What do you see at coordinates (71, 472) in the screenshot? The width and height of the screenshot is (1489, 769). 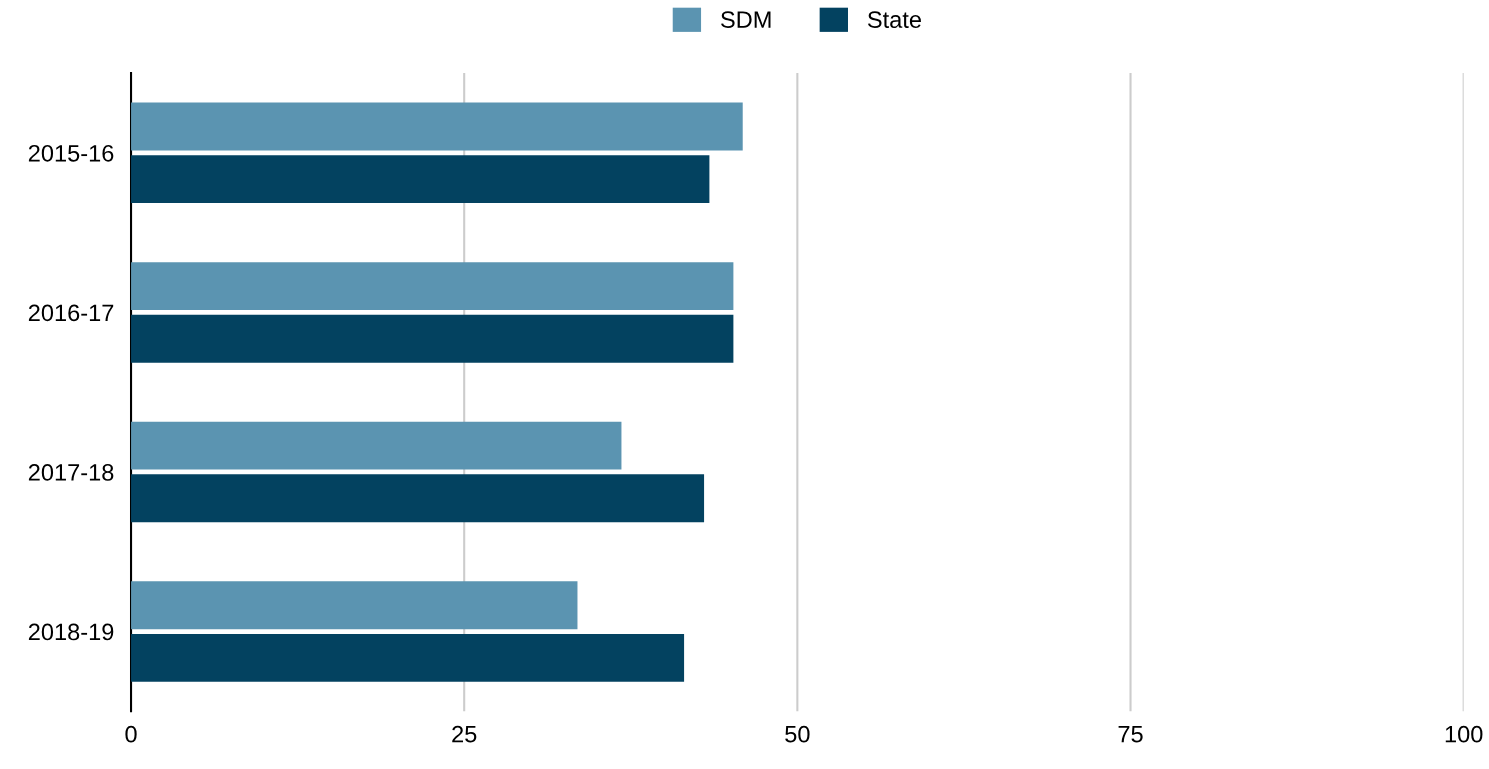 I see `y-tick-label: 2017-18` at bounding box center [71, 472].